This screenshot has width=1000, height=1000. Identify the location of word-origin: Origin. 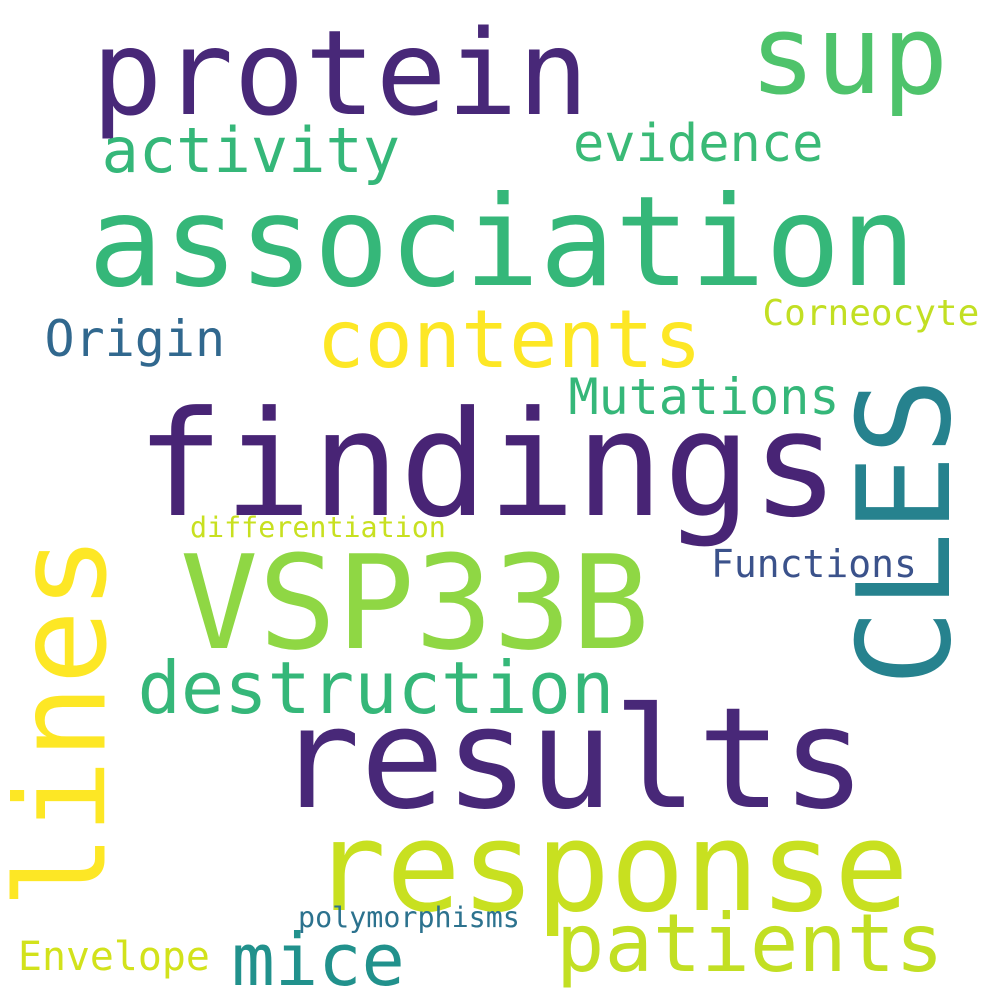
(135, 339).